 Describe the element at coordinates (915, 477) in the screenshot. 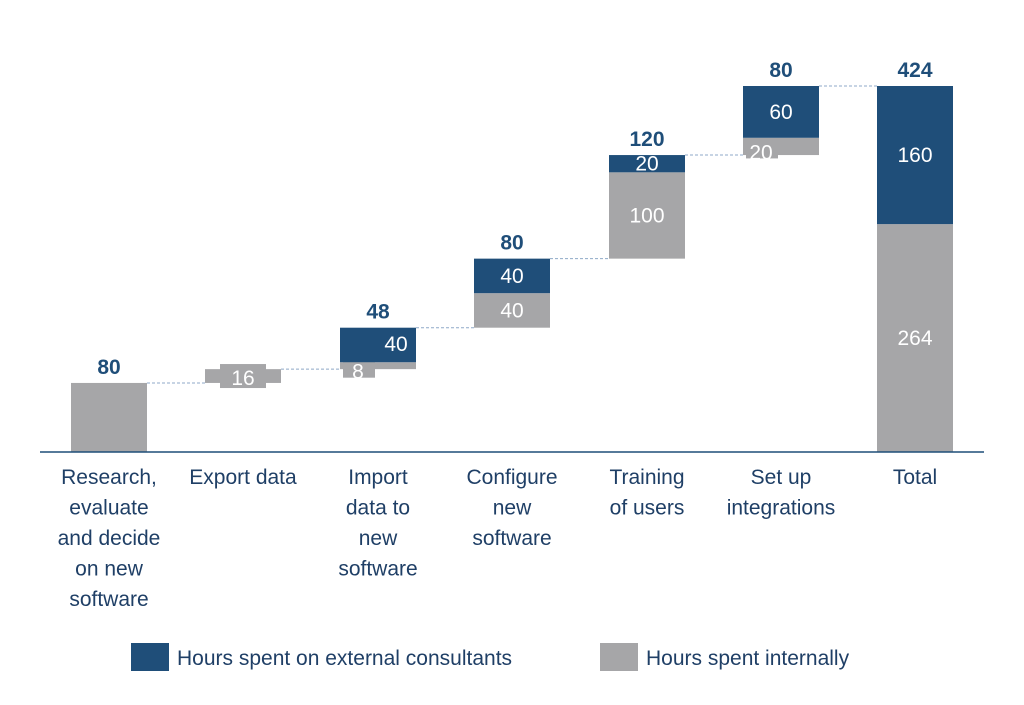

I see `category-label: Total` at that location.